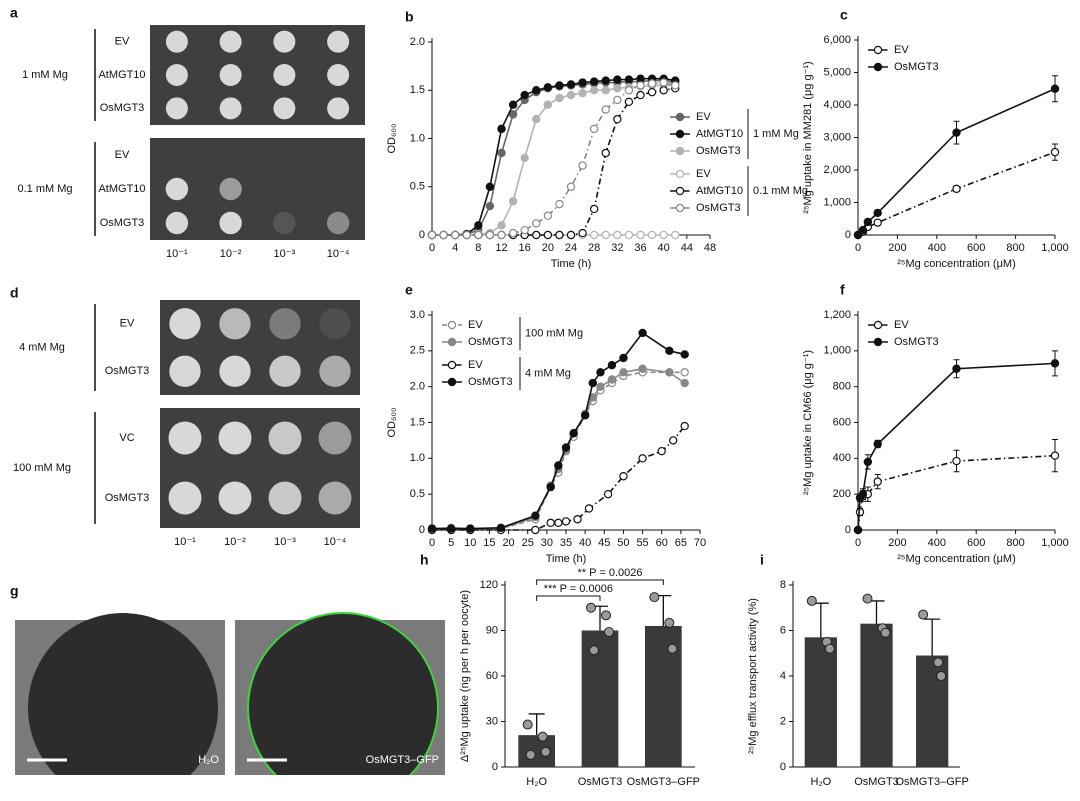 Image resolution: width=1080 pixels, height=801 pixels. I want to click on x-tick-label: 50, so click(623, 543).